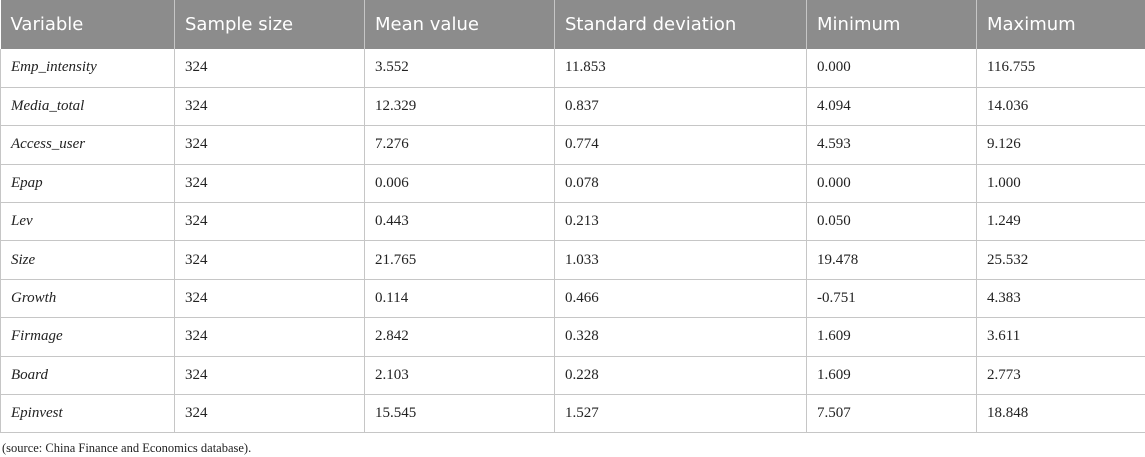  What do you see at coordinates (680, 107) in the screenshot?
I see `std-dev-cell: 0.837` at bounding box center [680, 107].